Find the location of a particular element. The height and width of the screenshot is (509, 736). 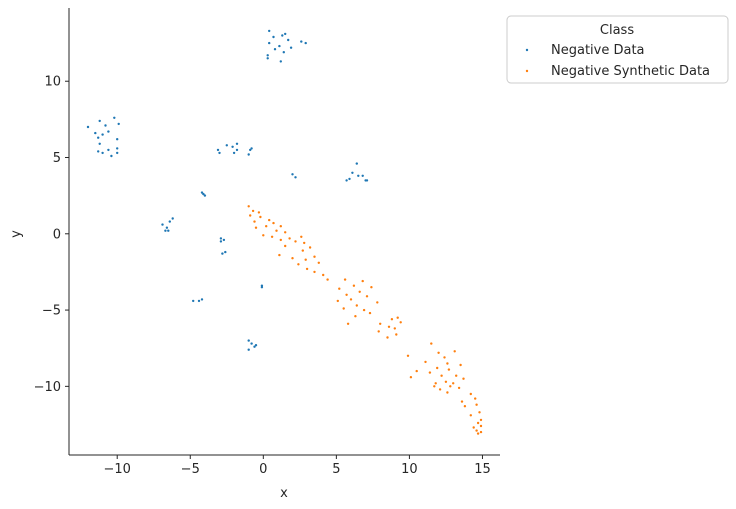

y-tick-label: 10 is located at coordinates (52, 82).